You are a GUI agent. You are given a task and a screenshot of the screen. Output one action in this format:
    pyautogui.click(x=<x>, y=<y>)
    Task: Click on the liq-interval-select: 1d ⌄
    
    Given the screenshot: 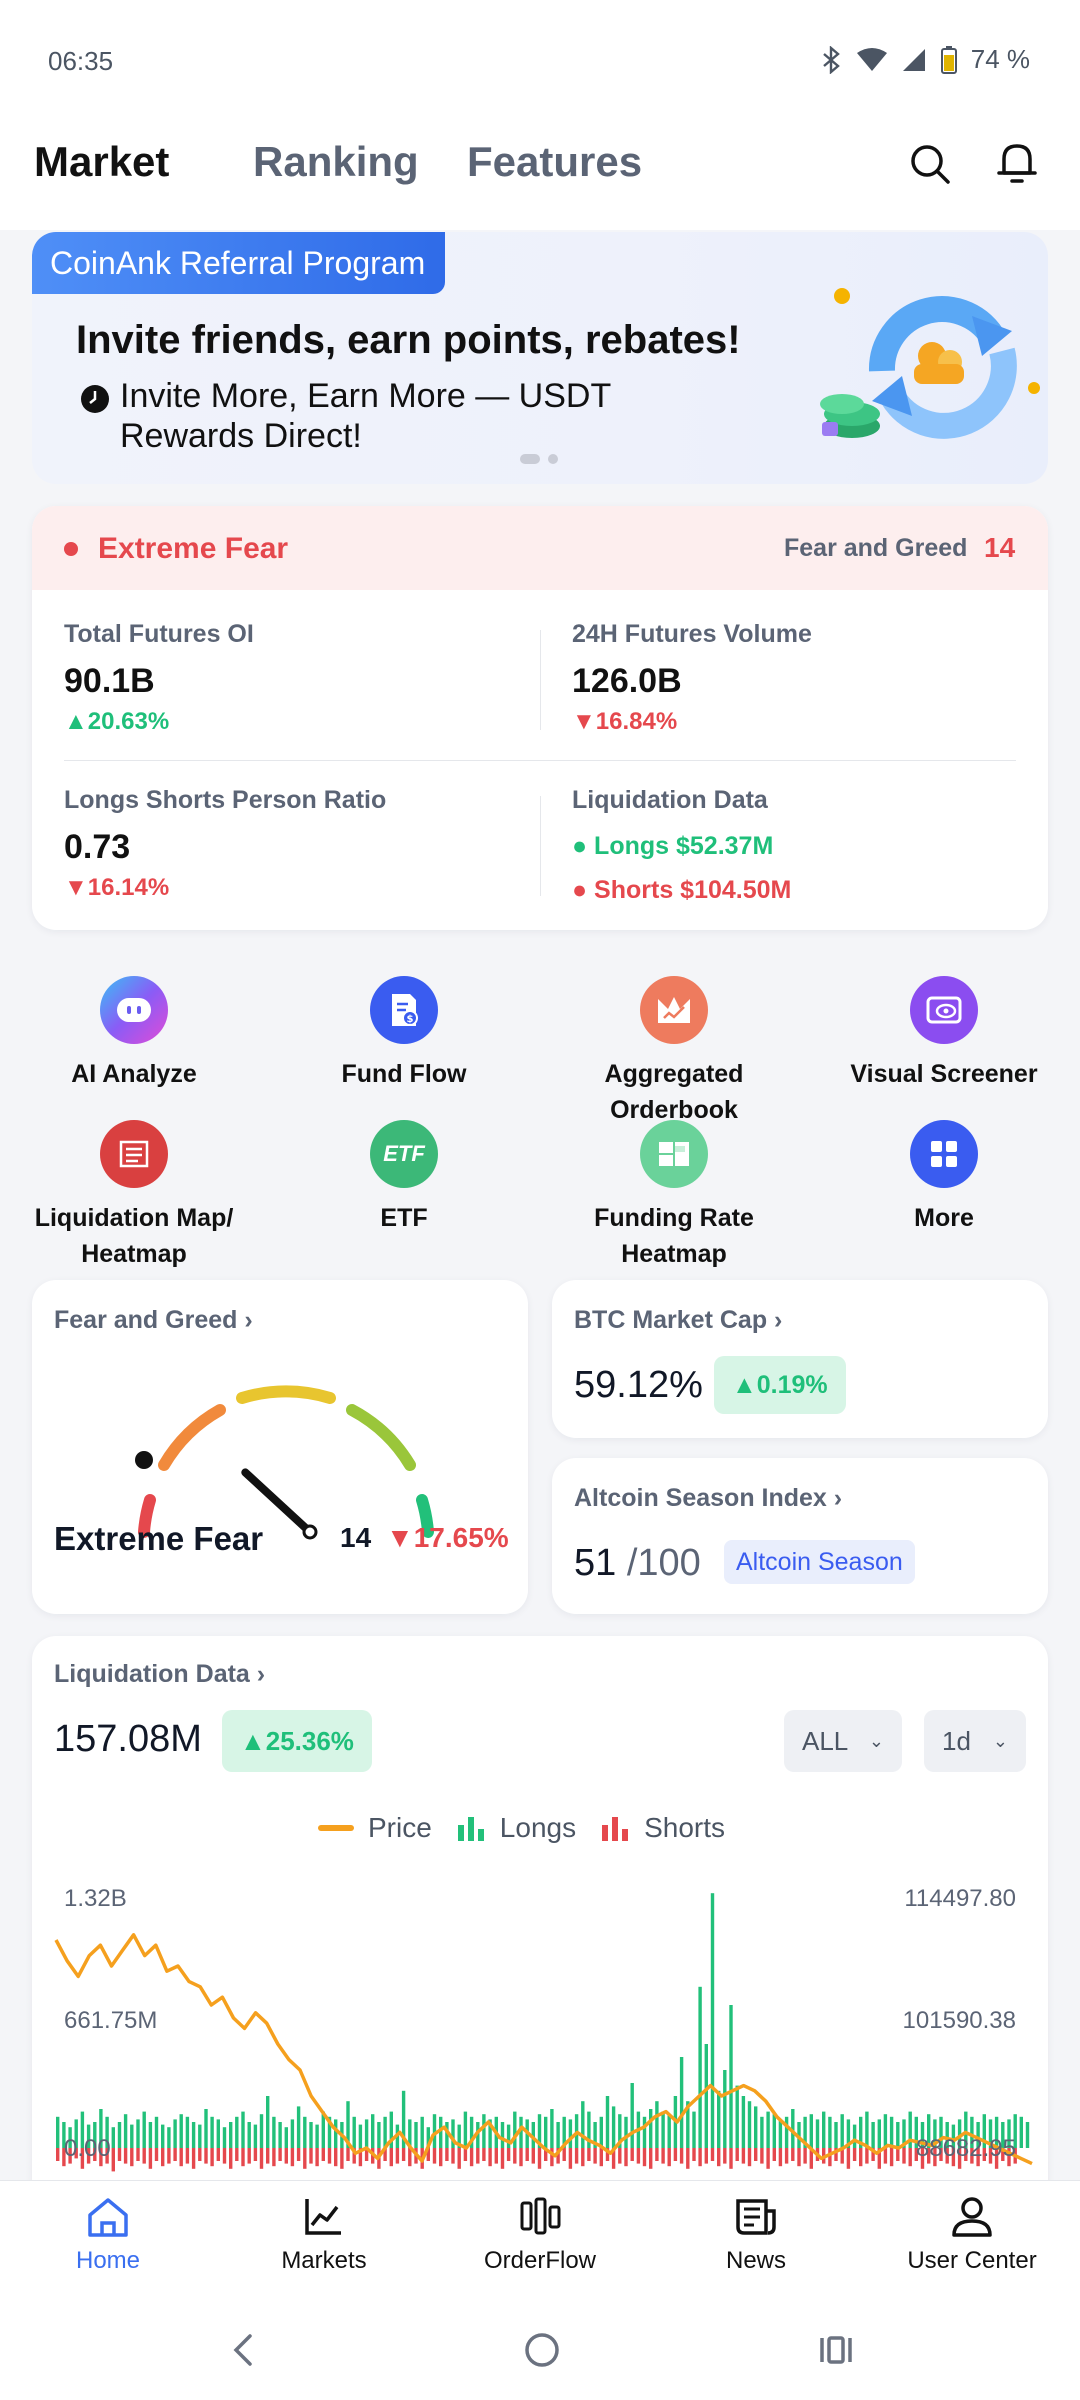 What is the action you would take?
    pyautogui.click(x=975, y=1741)
    